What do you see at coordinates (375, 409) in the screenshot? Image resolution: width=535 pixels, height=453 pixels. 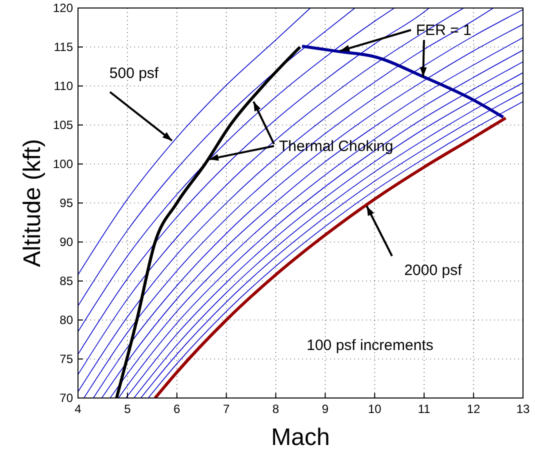 I see `x-tick-label: 10` at bounding box center [375, 409].